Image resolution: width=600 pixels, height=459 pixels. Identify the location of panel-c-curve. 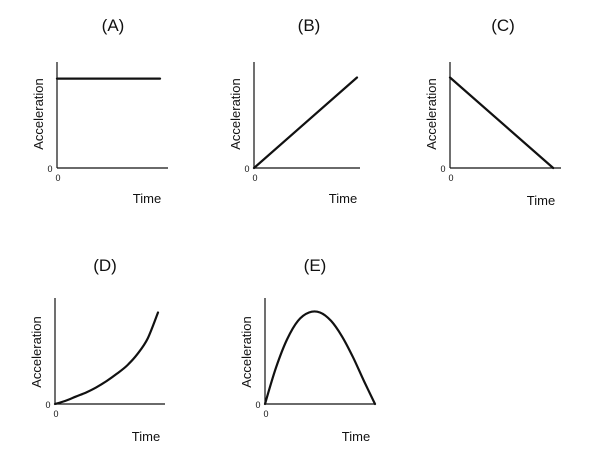
(501, 123).